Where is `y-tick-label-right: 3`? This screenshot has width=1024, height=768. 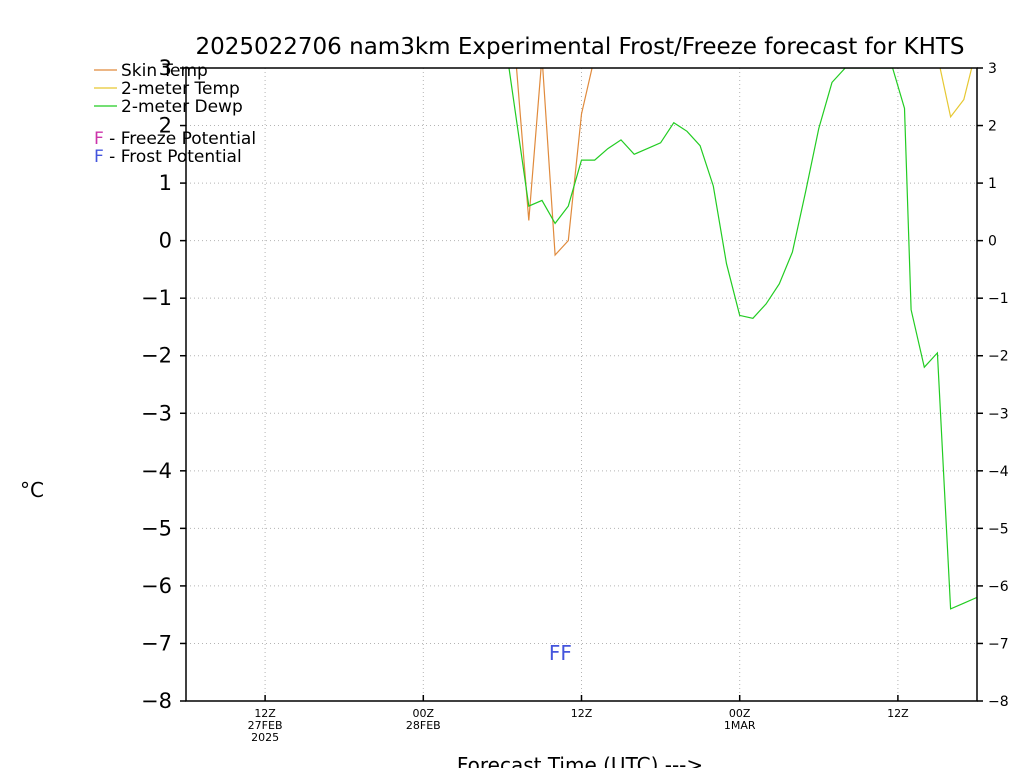 y-tick-label-right: 3 is located at coordinates (992, 69).